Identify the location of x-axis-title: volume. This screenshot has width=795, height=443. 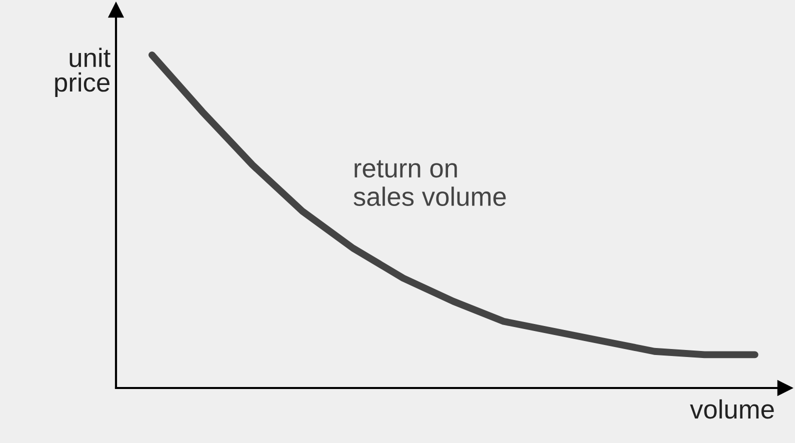
(732, 409).